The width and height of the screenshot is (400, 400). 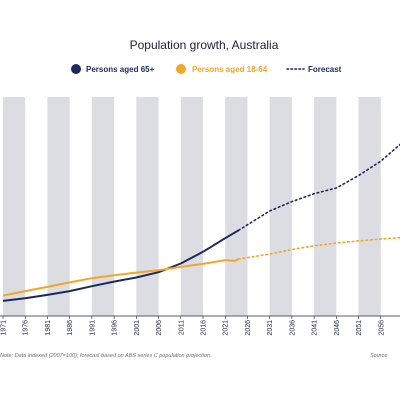 I want to click on x-tick-label: 2011, so click(x=181, y=327).